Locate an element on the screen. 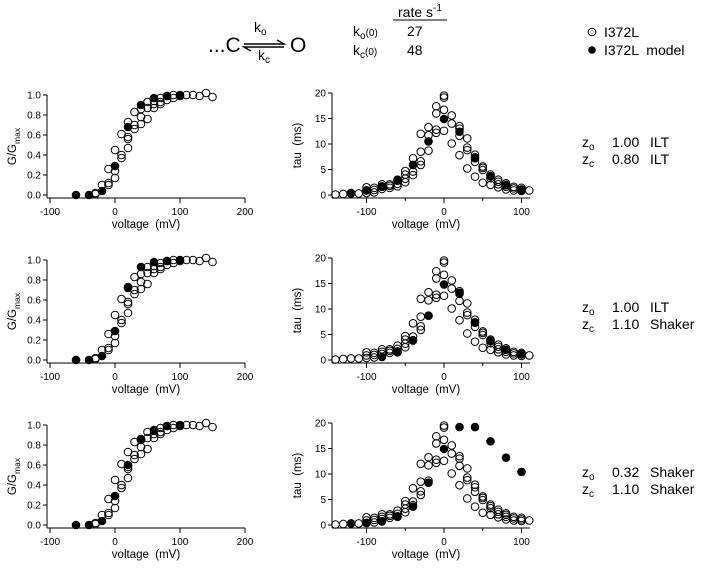 This screenshot has height=571, width=720. scheme-open-state: O is located at coordinates (298, 45).